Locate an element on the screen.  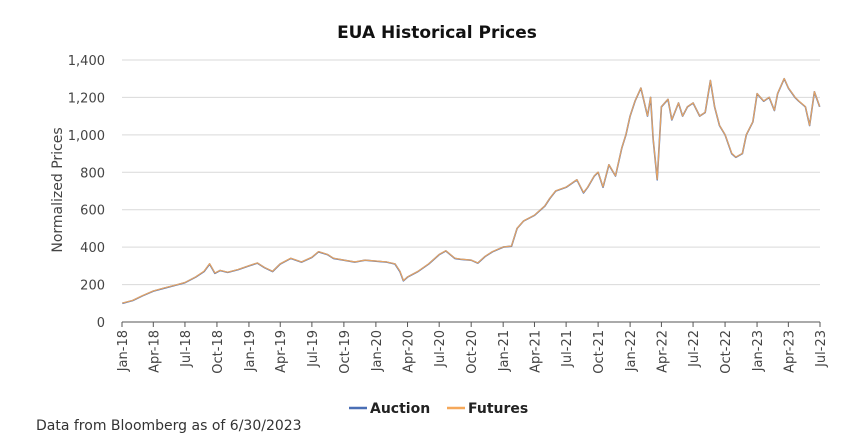
legend-label-futures: Futures is located at coordinates (498, 409).